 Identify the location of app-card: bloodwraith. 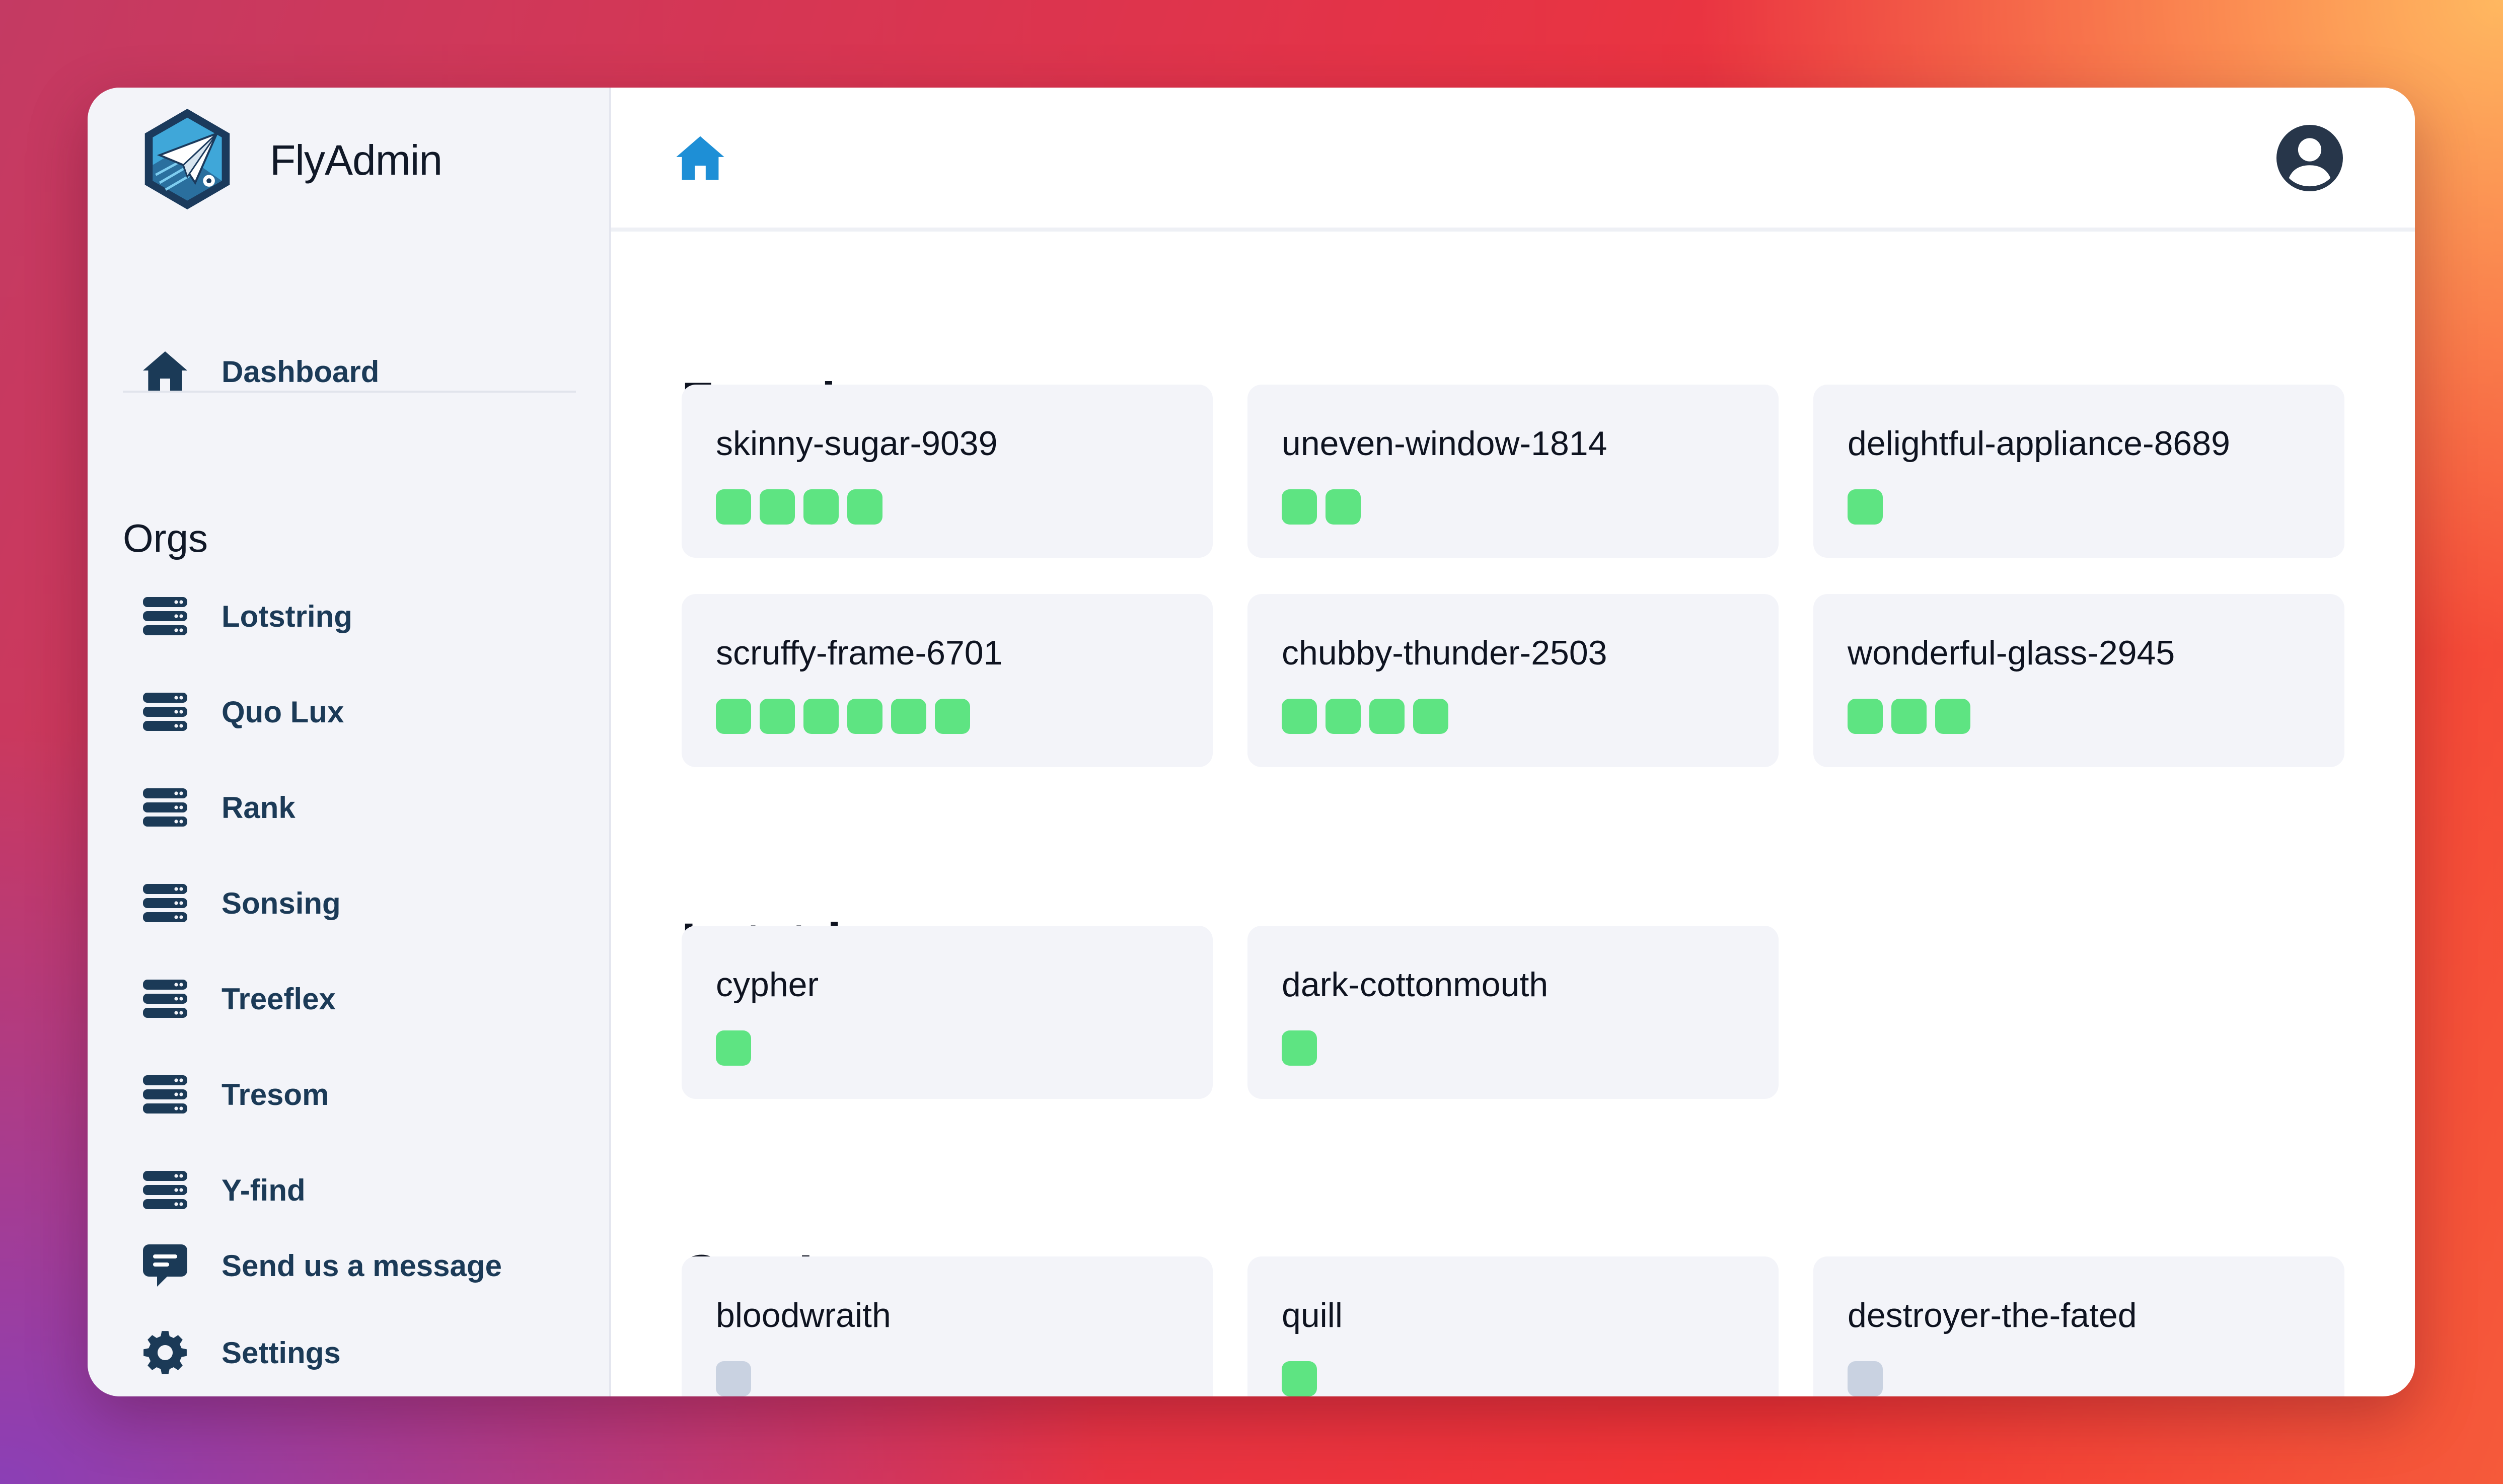
(947, 1326).